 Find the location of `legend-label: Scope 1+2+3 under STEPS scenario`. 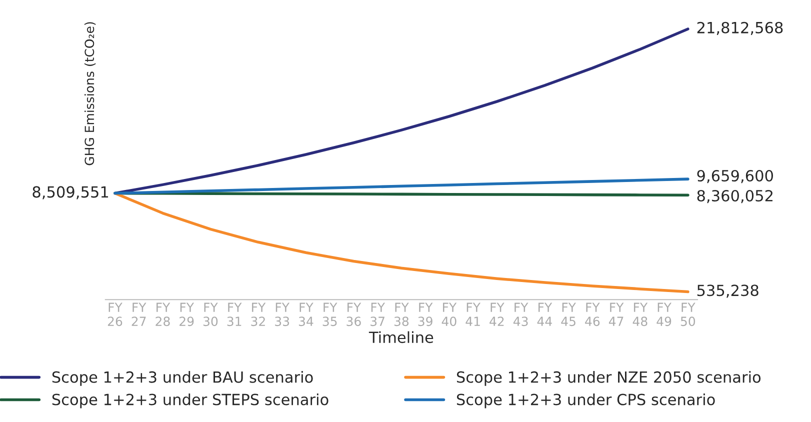

legend-label: Scope 1+2+3 under STEPS scenario is located at coordinates (190, 400).